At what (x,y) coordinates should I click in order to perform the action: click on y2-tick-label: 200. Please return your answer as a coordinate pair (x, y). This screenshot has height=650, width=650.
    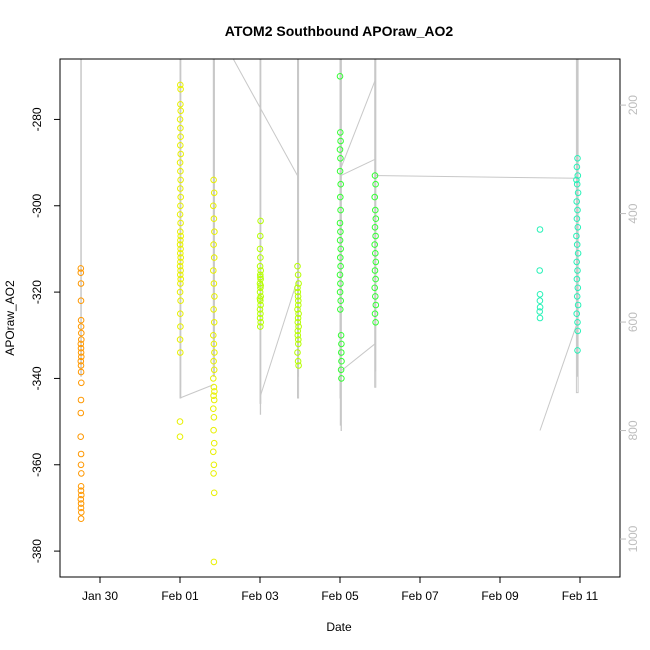
    Looking at the image, I should click on (633, 105).